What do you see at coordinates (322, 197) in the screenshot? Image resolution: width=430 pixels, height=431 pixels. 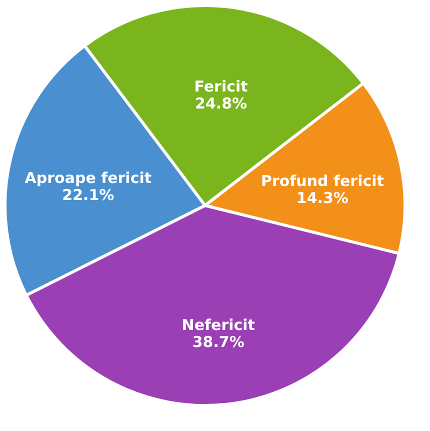 I see `data-label: 14.3%` at bounding box center [322, 197].